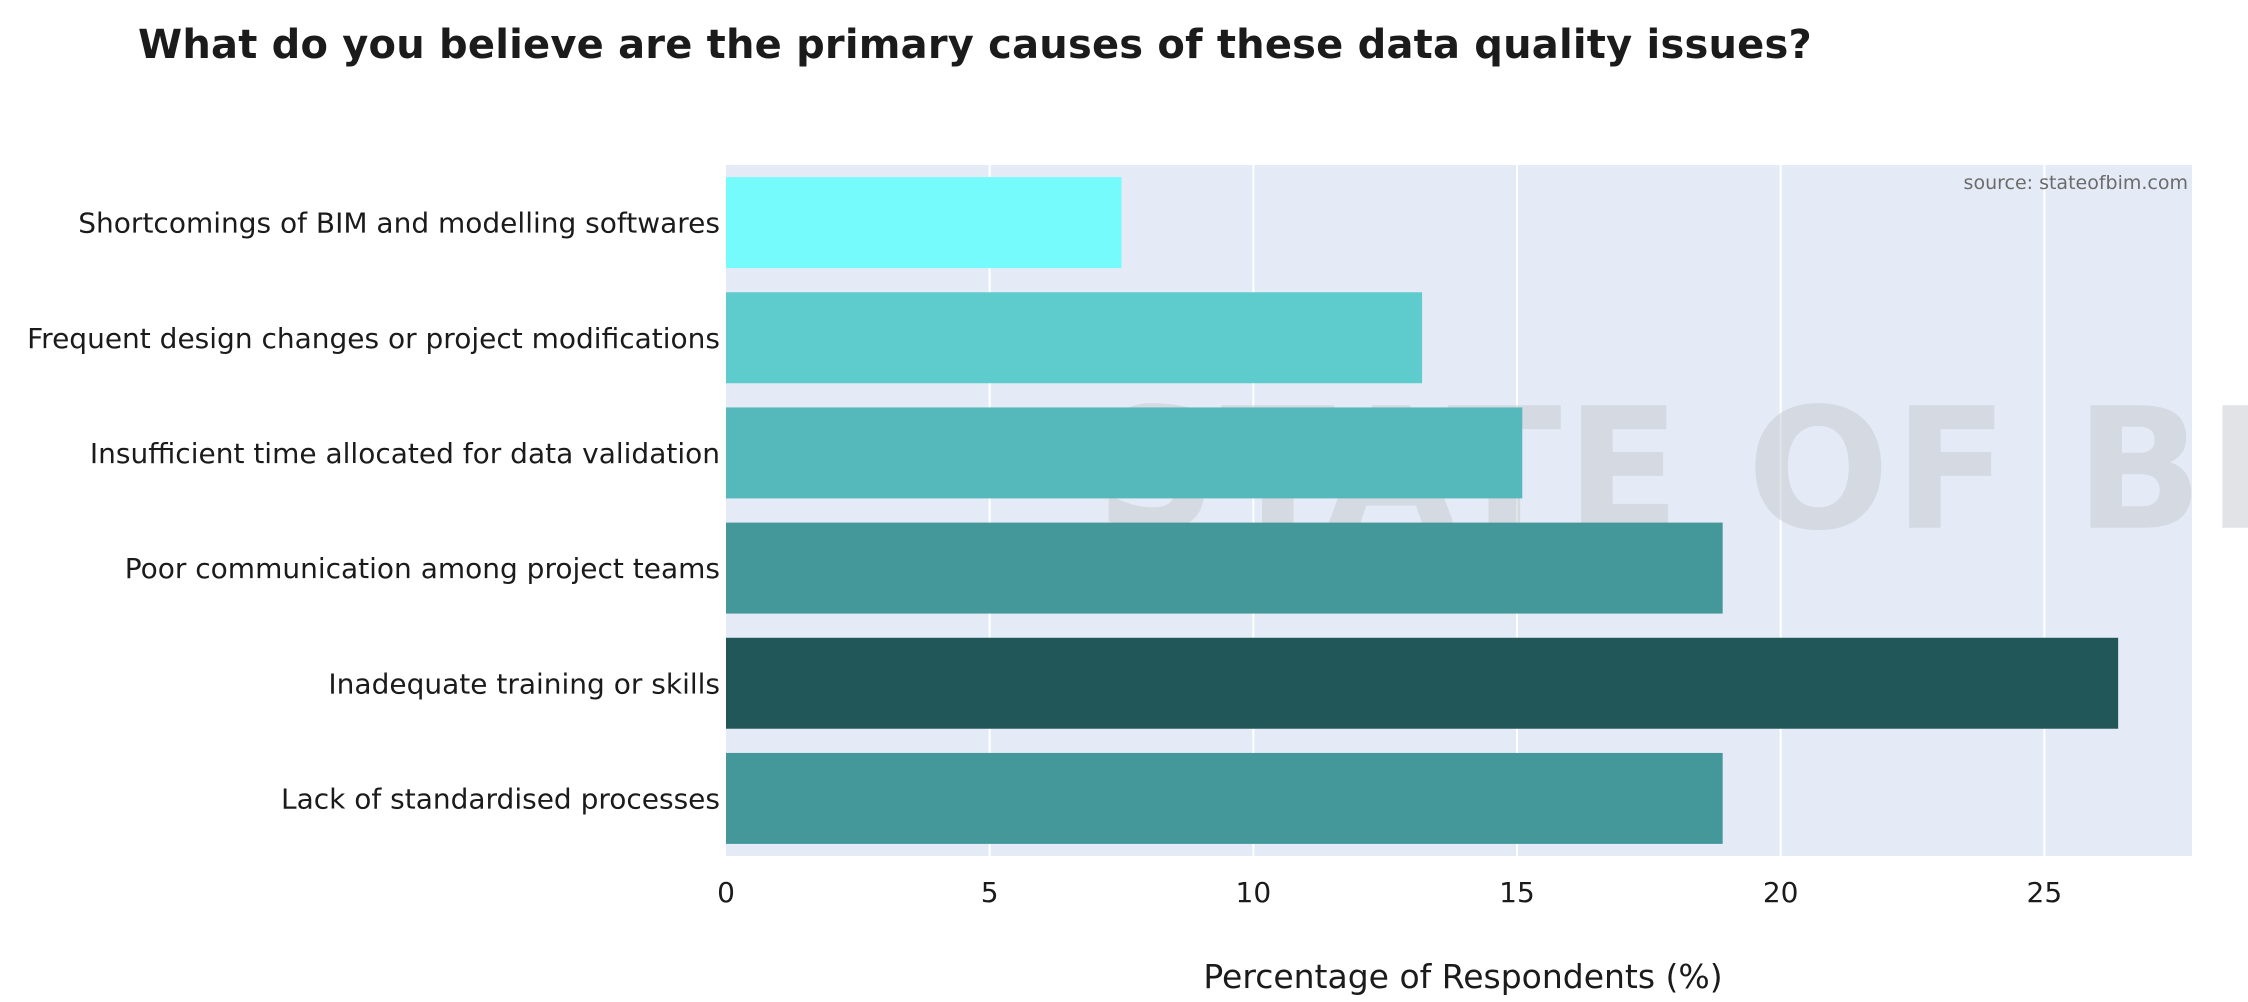 Image resolution: width=2248 pixels, height=1002 pixels. What do you see at coordinates (1389, 892) in the screenshot?
I see `x-tick-labels: 0 5 10 15 20 25` at bounding box center [1389, 892].